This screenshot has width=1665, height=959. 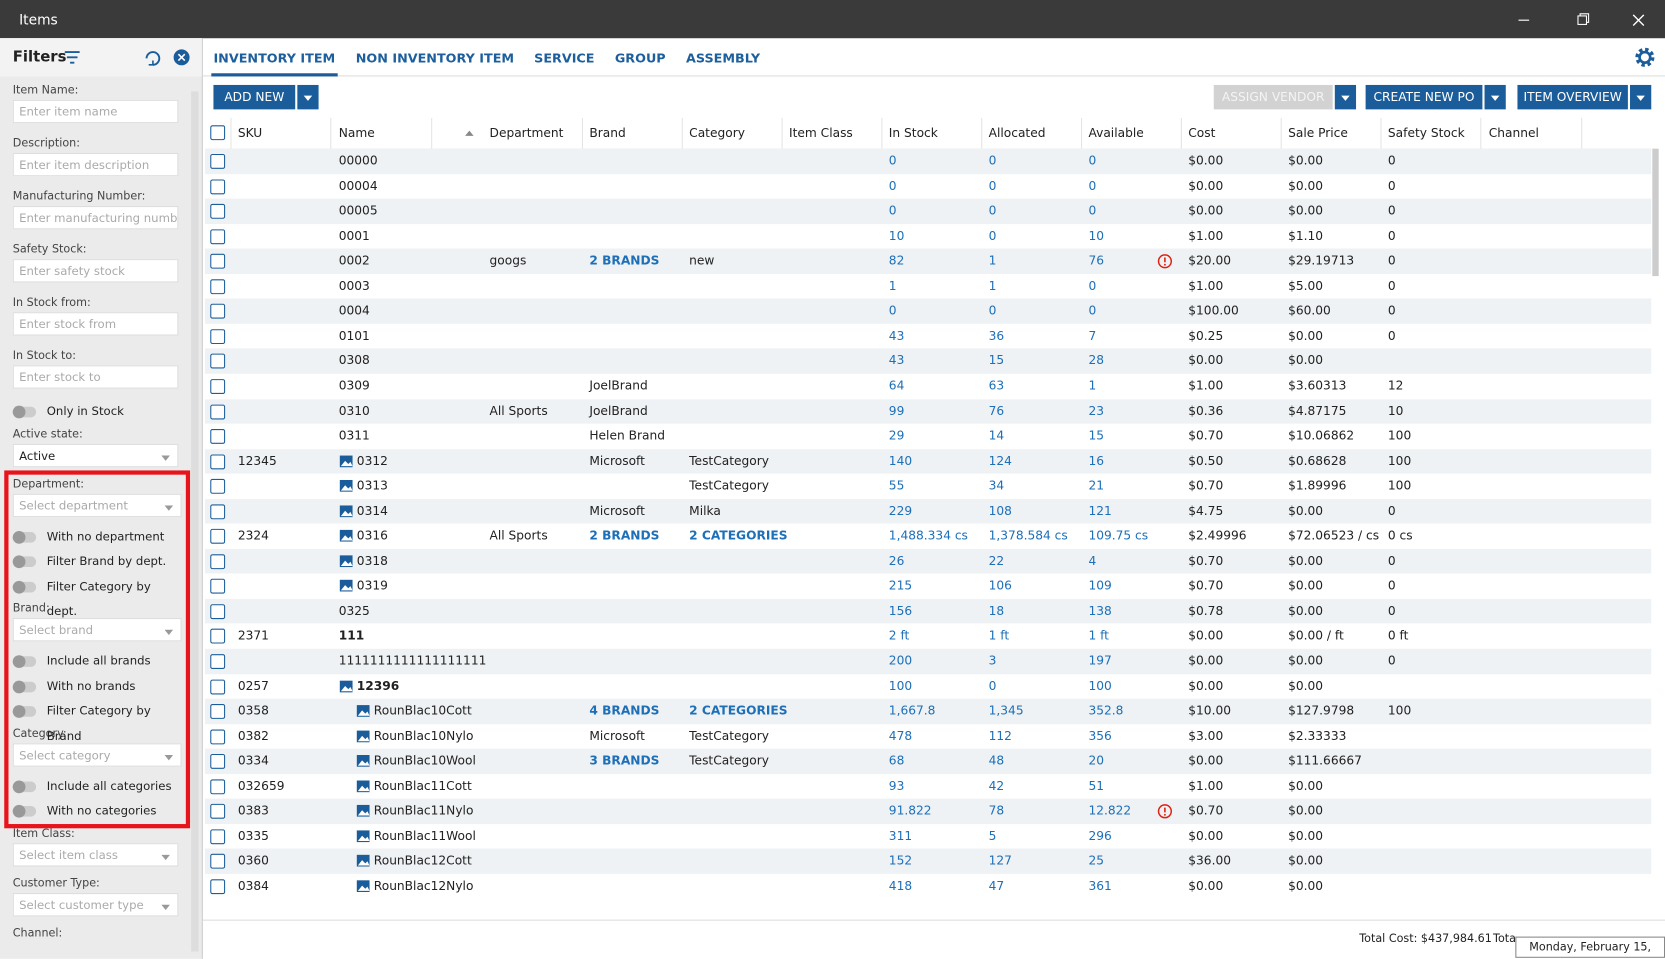 I want to click on column-header: In Stock, so click(x=913, y=133).